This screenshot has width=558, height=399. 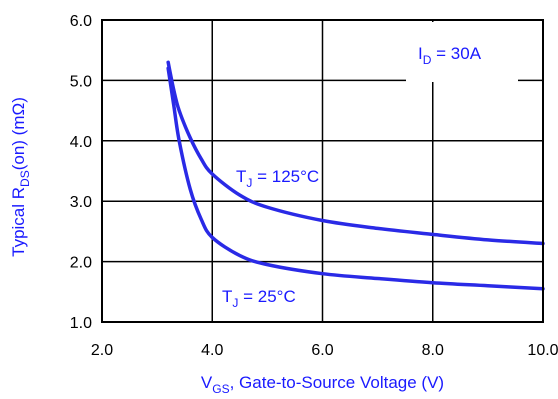 I want to click on series-label-25c: TJ = 25°C, so click(x=259, y=298).